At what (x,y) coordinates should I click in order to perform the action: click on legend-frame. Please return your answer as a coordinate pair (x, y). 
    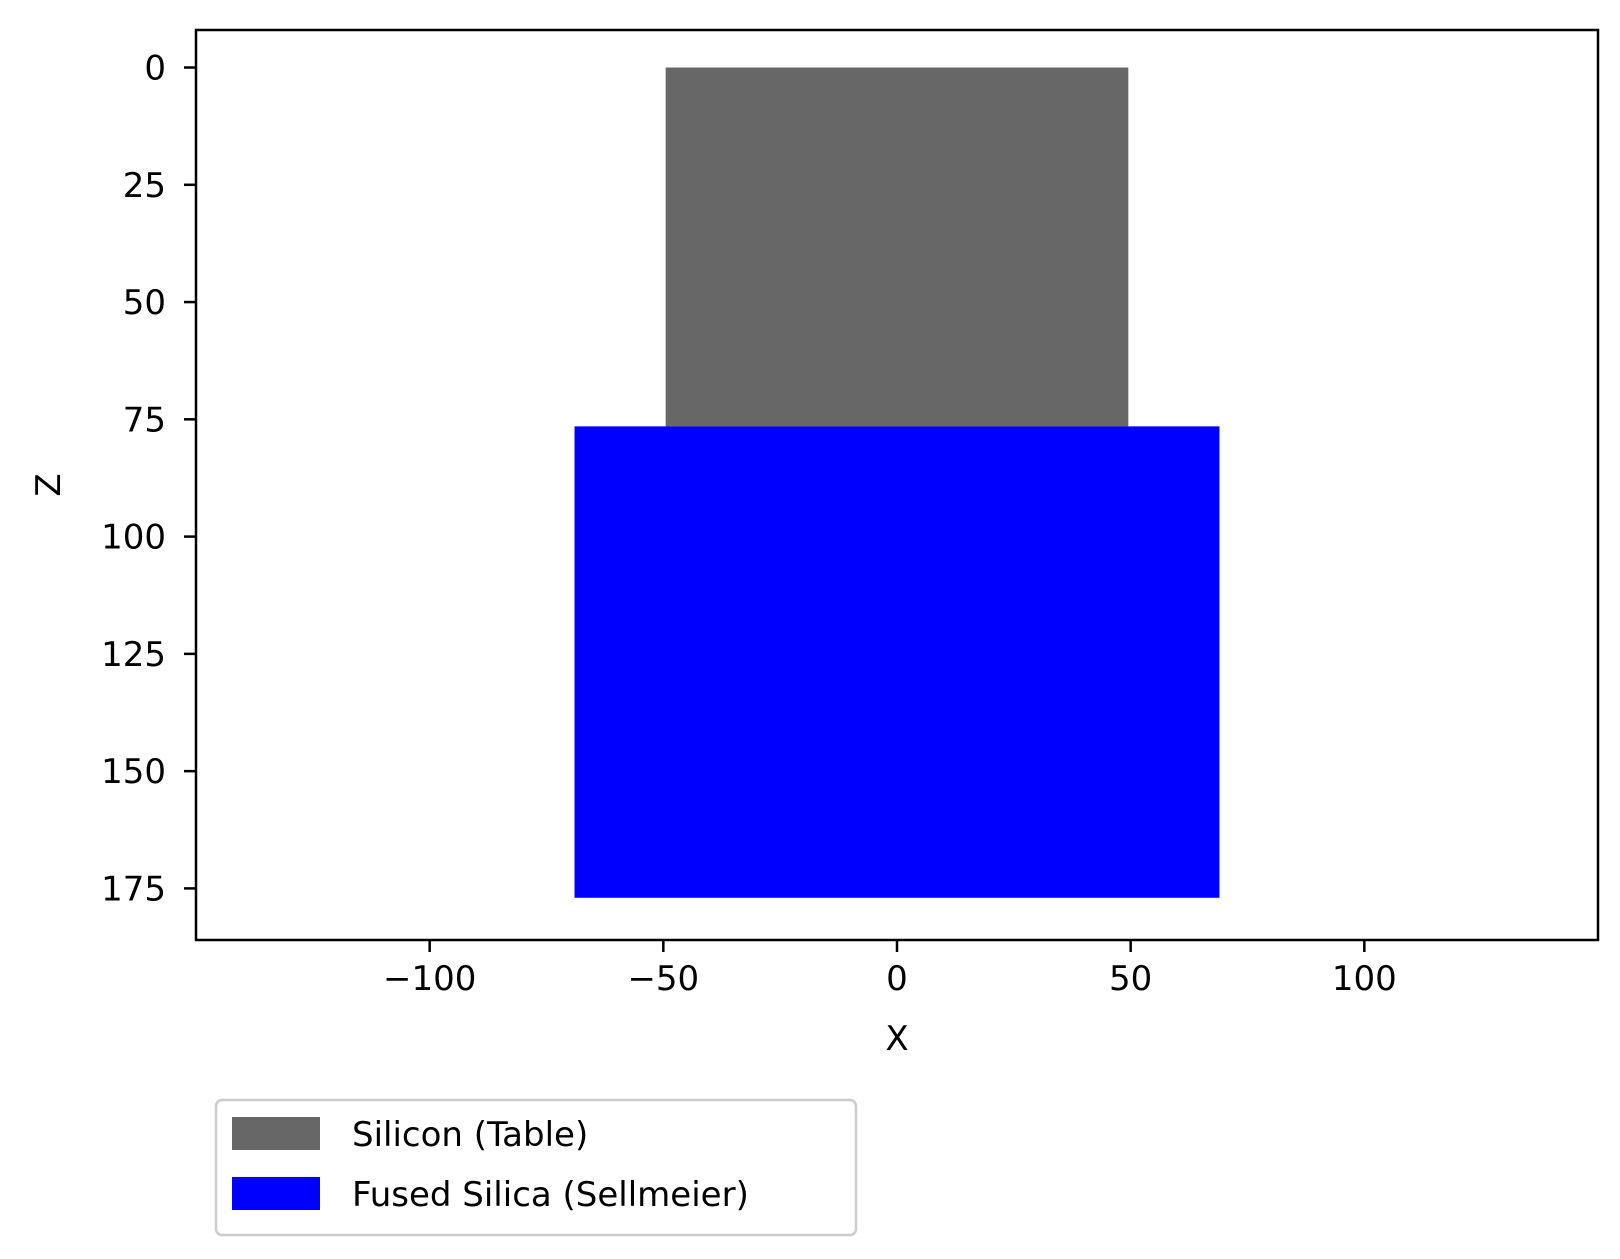
    Looking at the image, I should click on (536, 1167).